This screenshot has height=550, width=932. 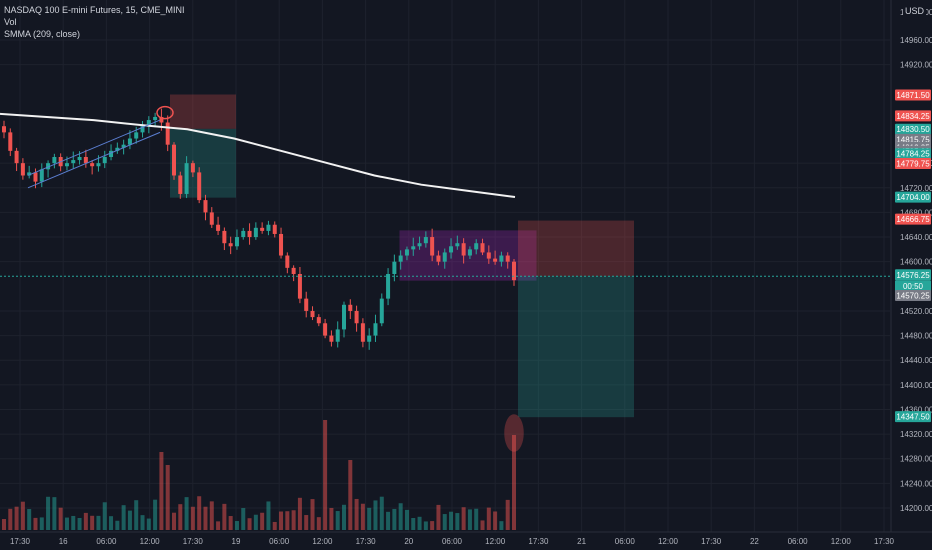 I want to click on price-tick-label: 14280.00, so click(x=916, y=459).